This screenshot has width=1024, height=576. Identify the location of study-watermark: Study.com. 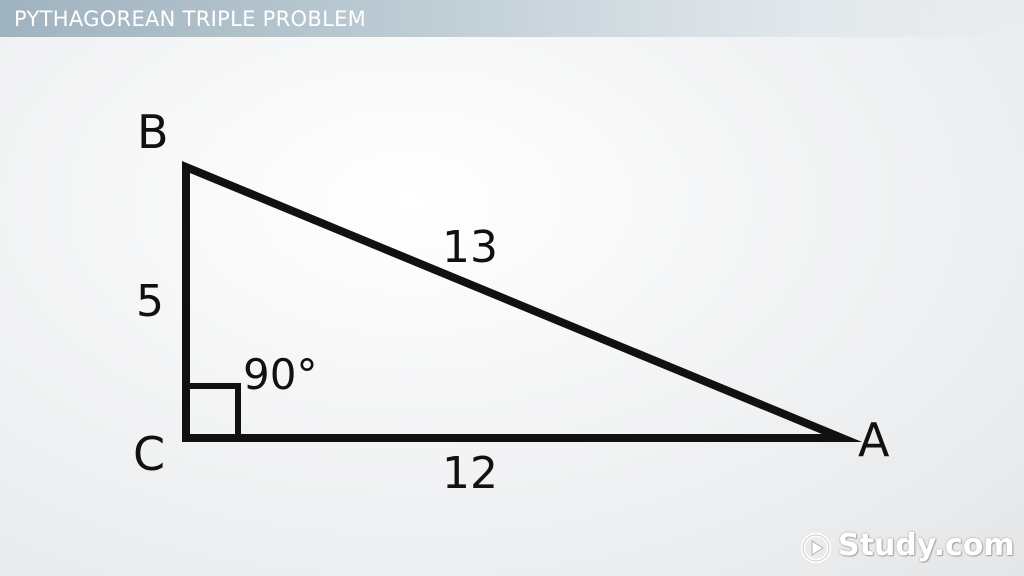
(907, 548).